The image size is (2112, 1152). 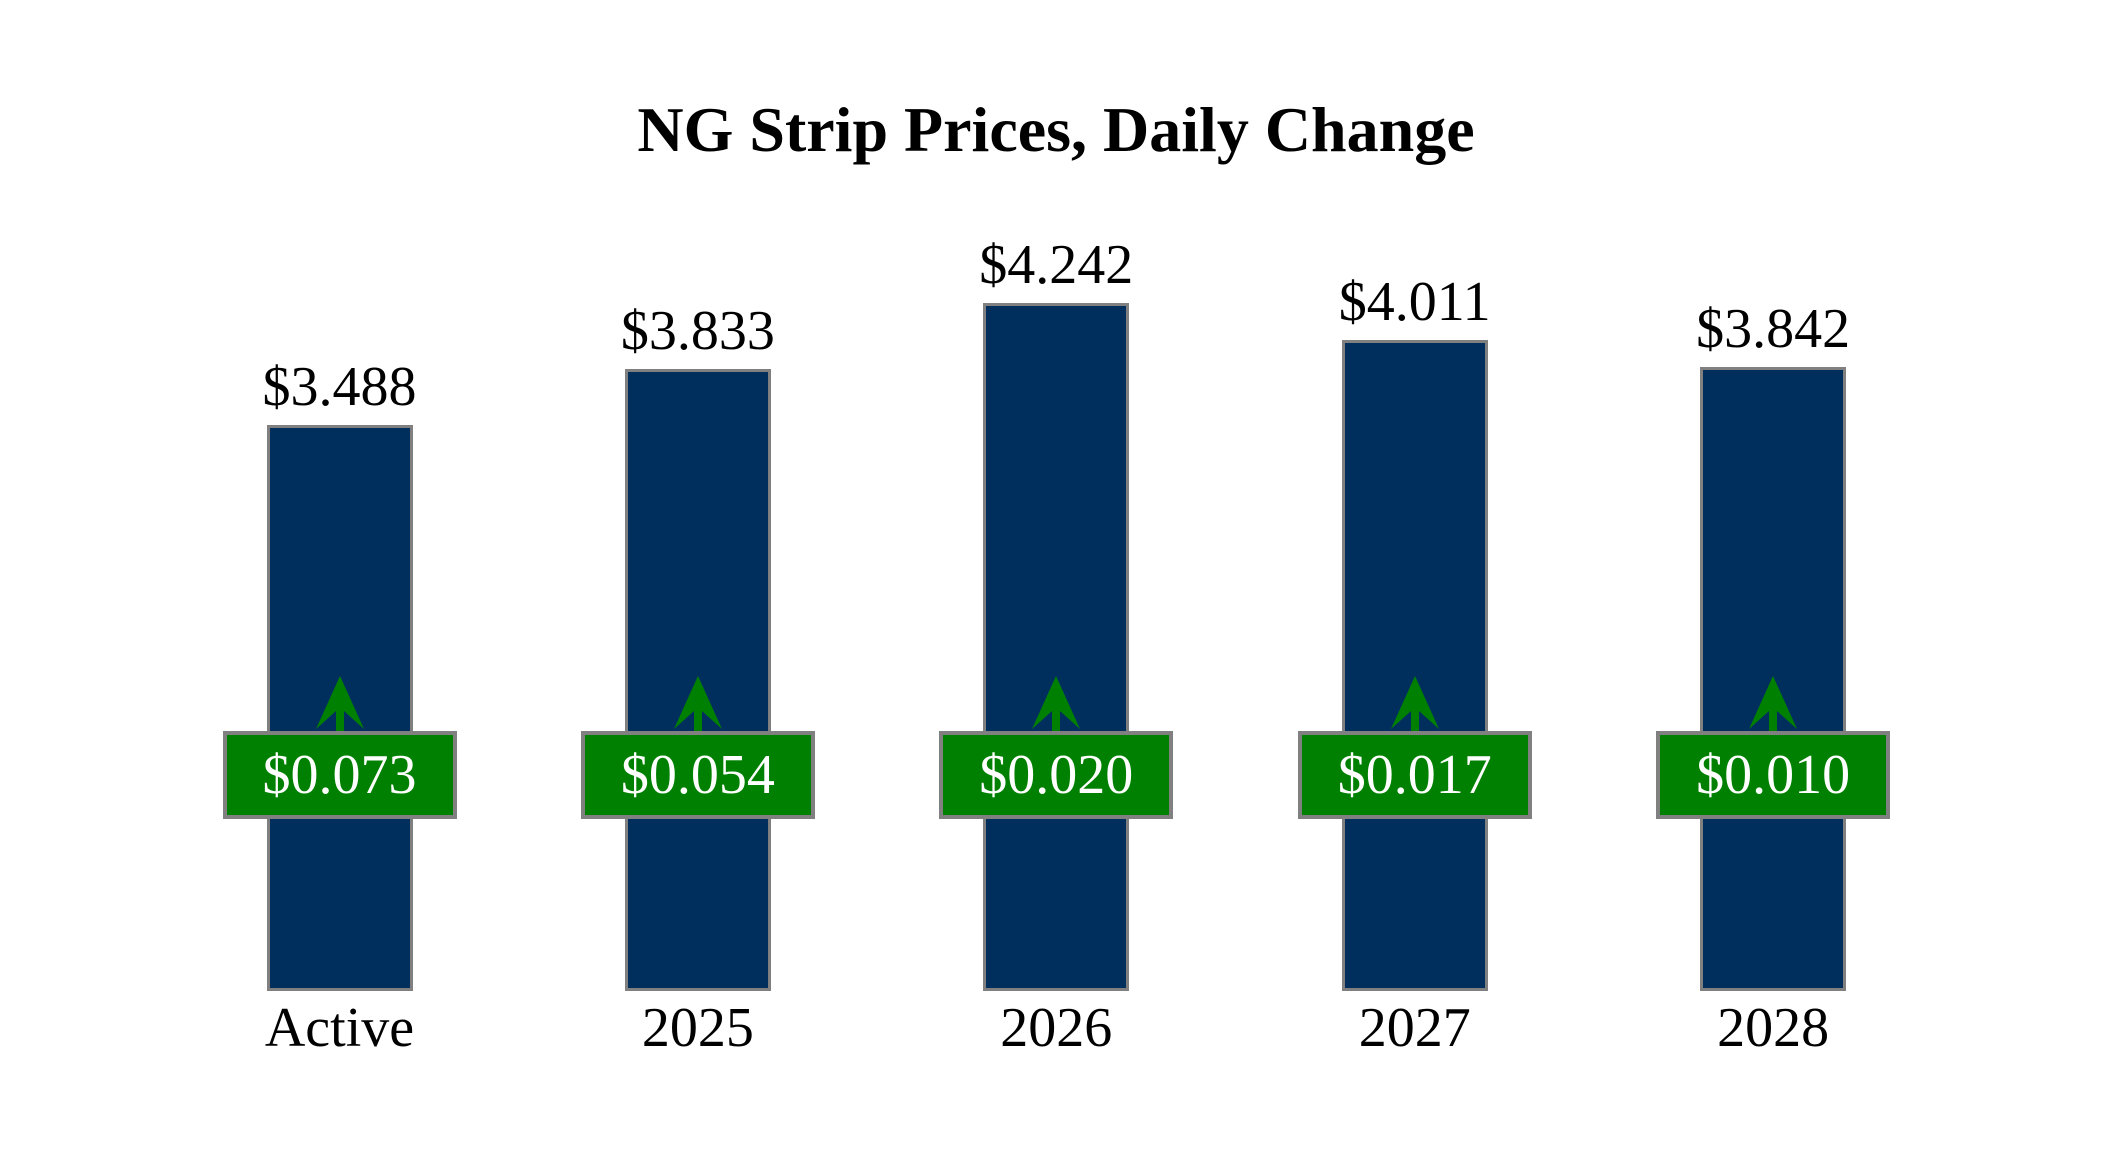 I want to click on category-label: 2027, so click(x=1414, y=1028).